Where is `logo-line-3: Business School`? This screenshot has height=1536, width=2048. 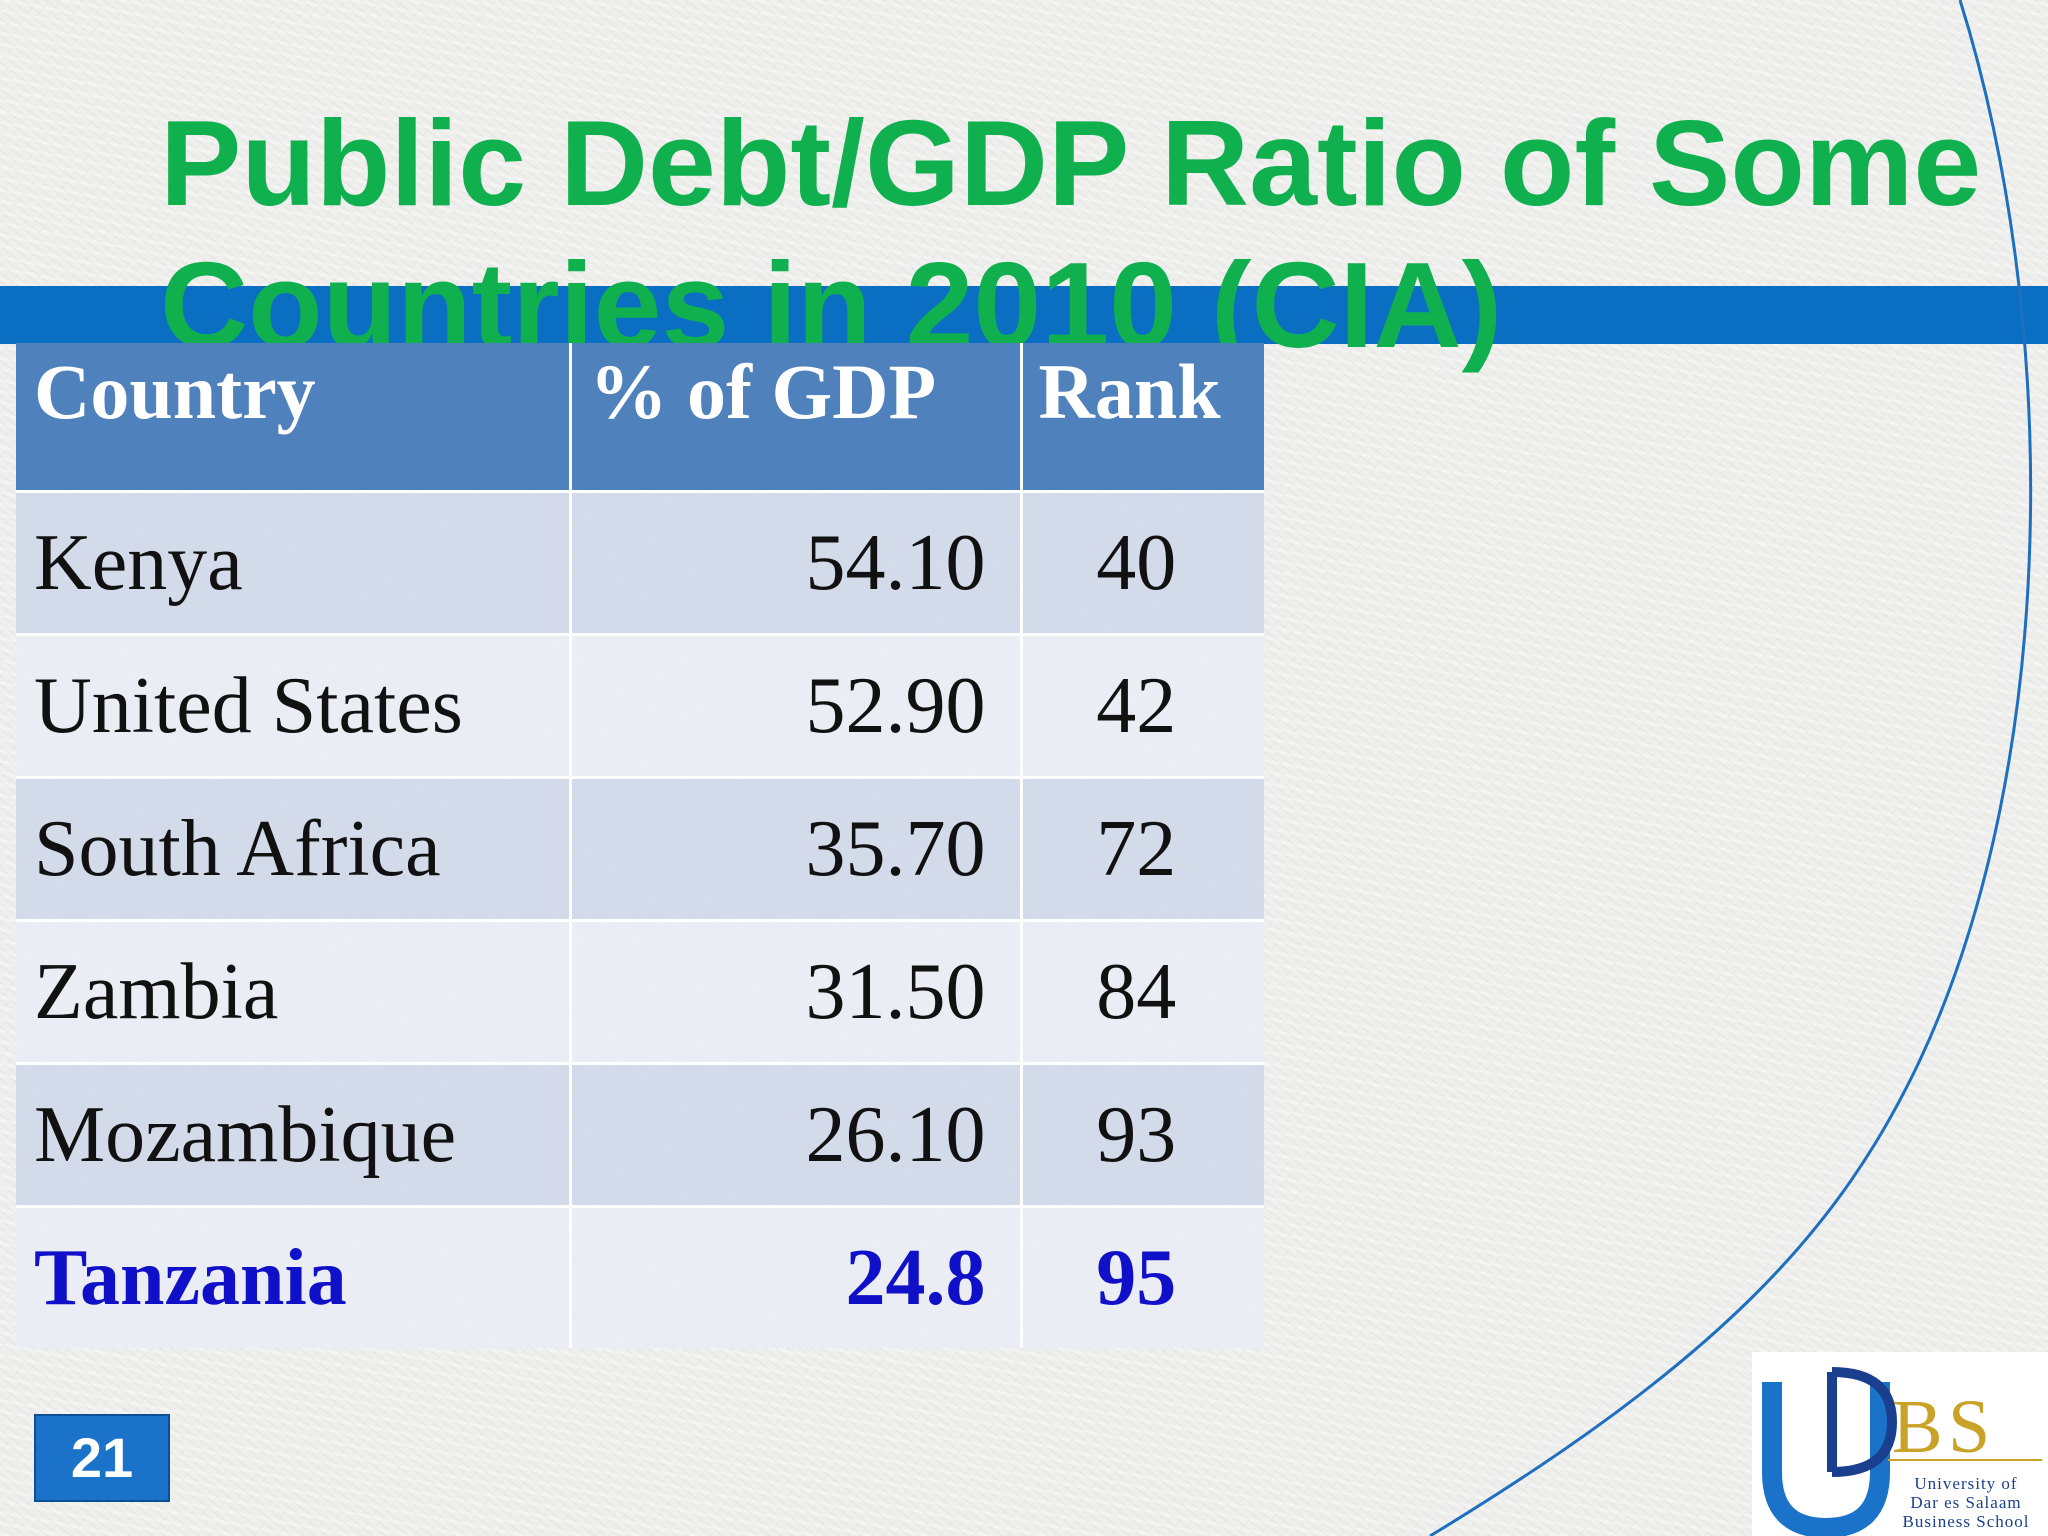 logo-line-3: Business School is located at coordinates (1966, 1521).